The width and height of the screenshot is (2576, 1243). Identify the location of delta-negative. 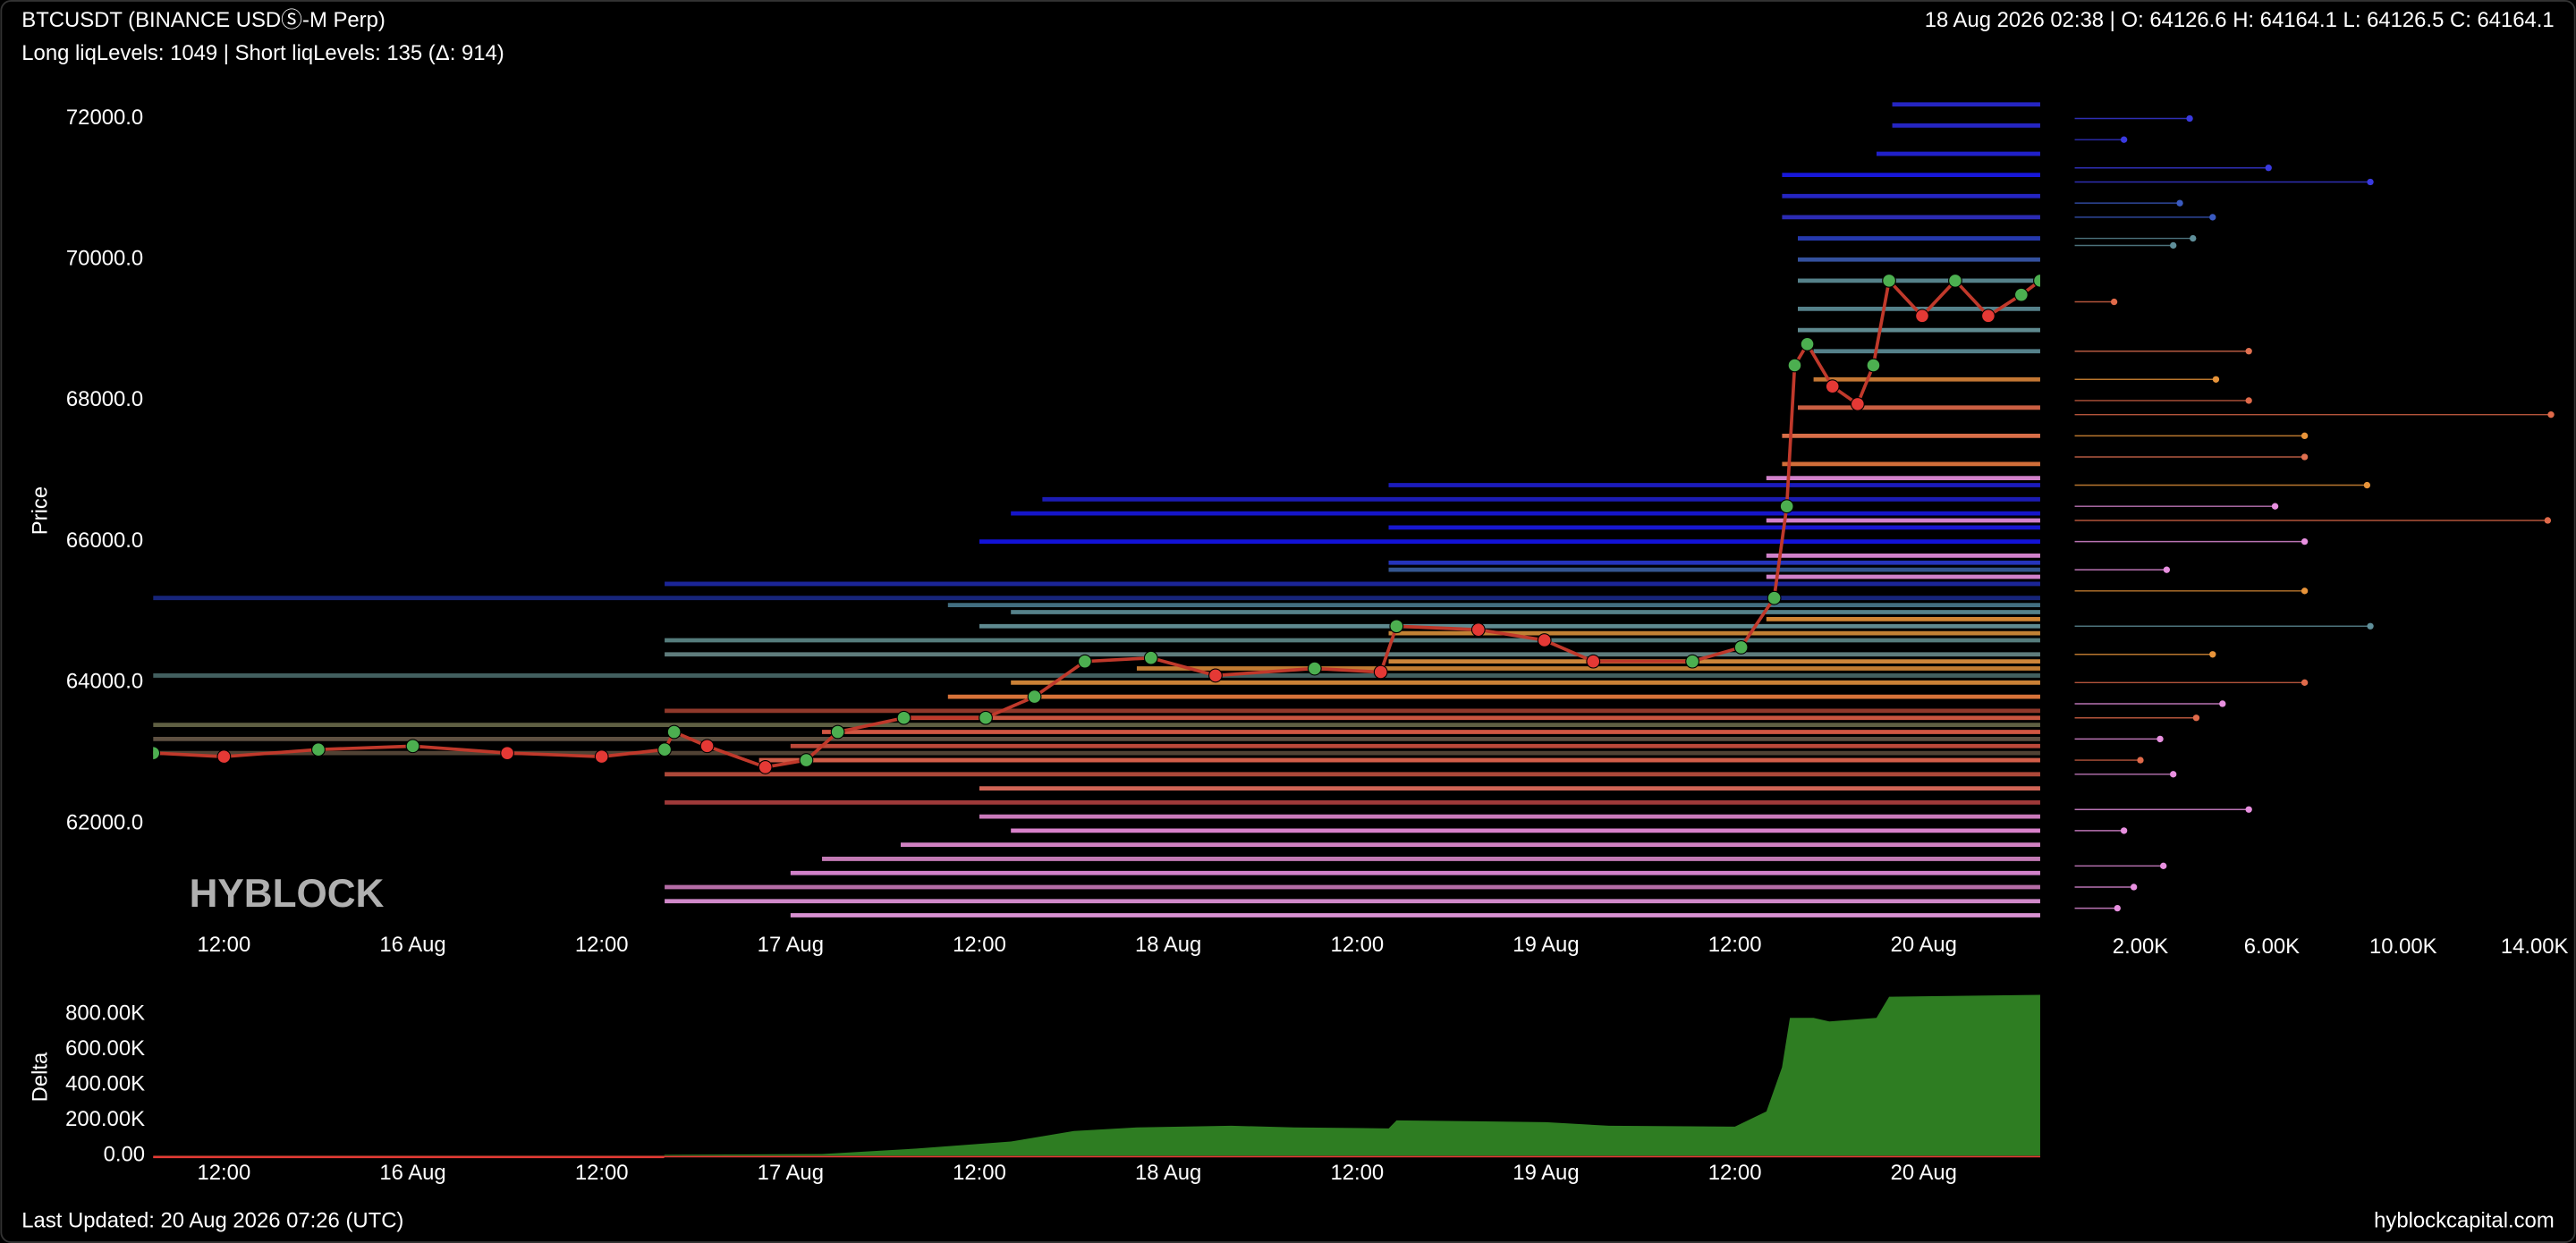
(1096, 1157).